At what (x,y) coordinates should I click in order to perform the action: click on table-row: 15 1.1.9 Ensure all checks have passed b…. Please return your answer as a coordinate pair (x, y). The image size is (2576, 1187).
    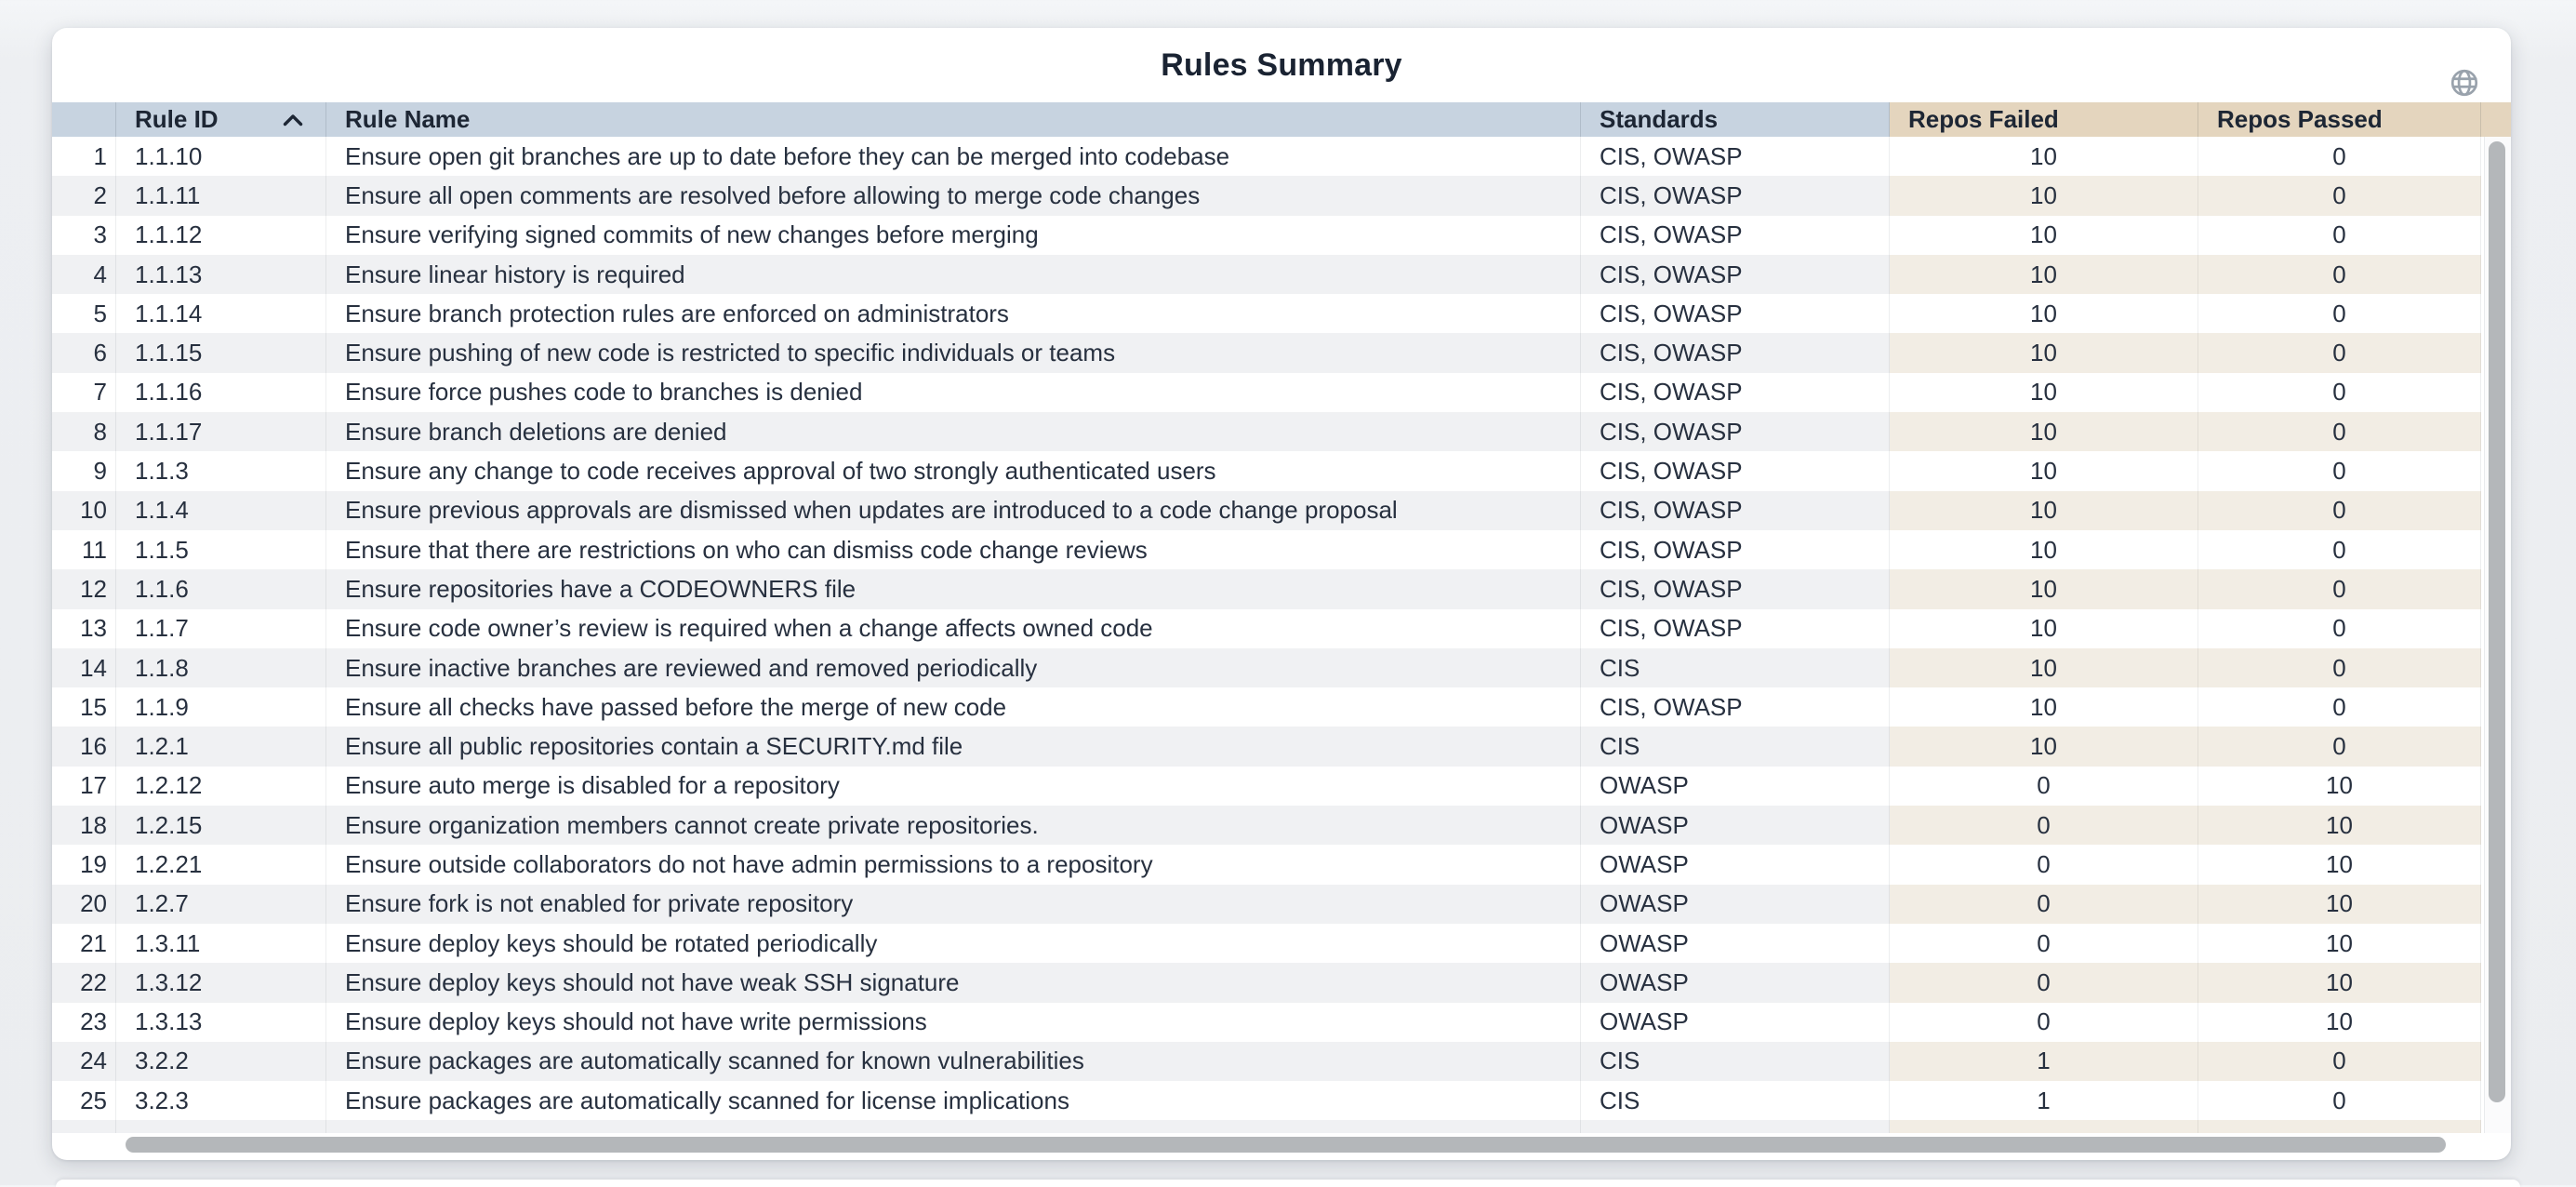
    Looking at the image, I should click on (1266, 707).